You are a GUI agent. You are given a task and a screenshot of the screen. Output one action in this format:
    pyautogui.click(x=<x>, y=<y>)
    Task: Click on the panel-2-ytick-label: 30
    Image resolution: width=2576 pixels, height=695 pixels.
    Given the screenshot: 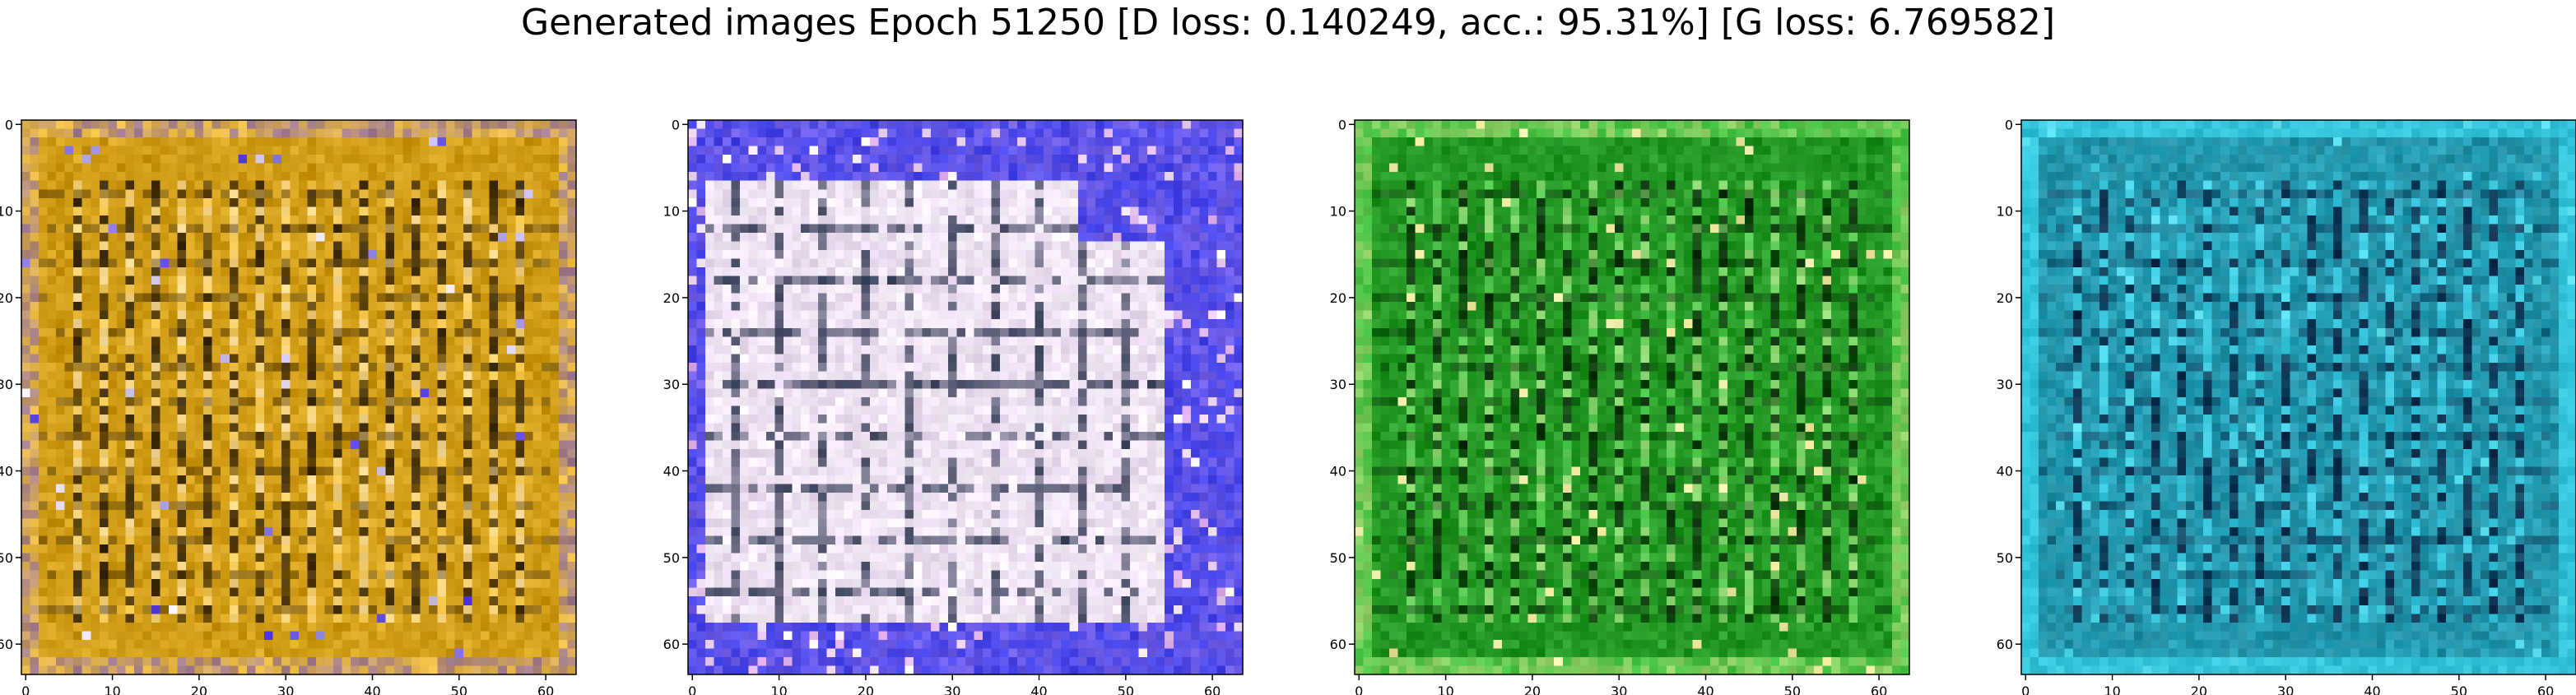 What is the action you would take?
    pyautogui.click(x=671, y=384)
    